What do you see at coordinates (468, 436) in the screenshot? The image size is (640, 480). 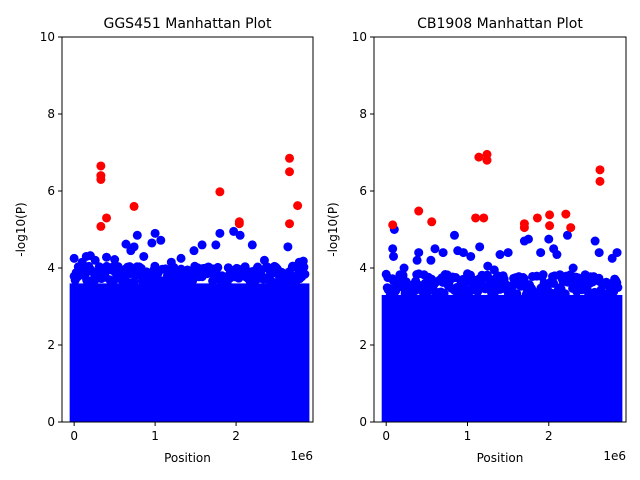 I see `x-tick-label: 1` at bounding box center [468, 436].